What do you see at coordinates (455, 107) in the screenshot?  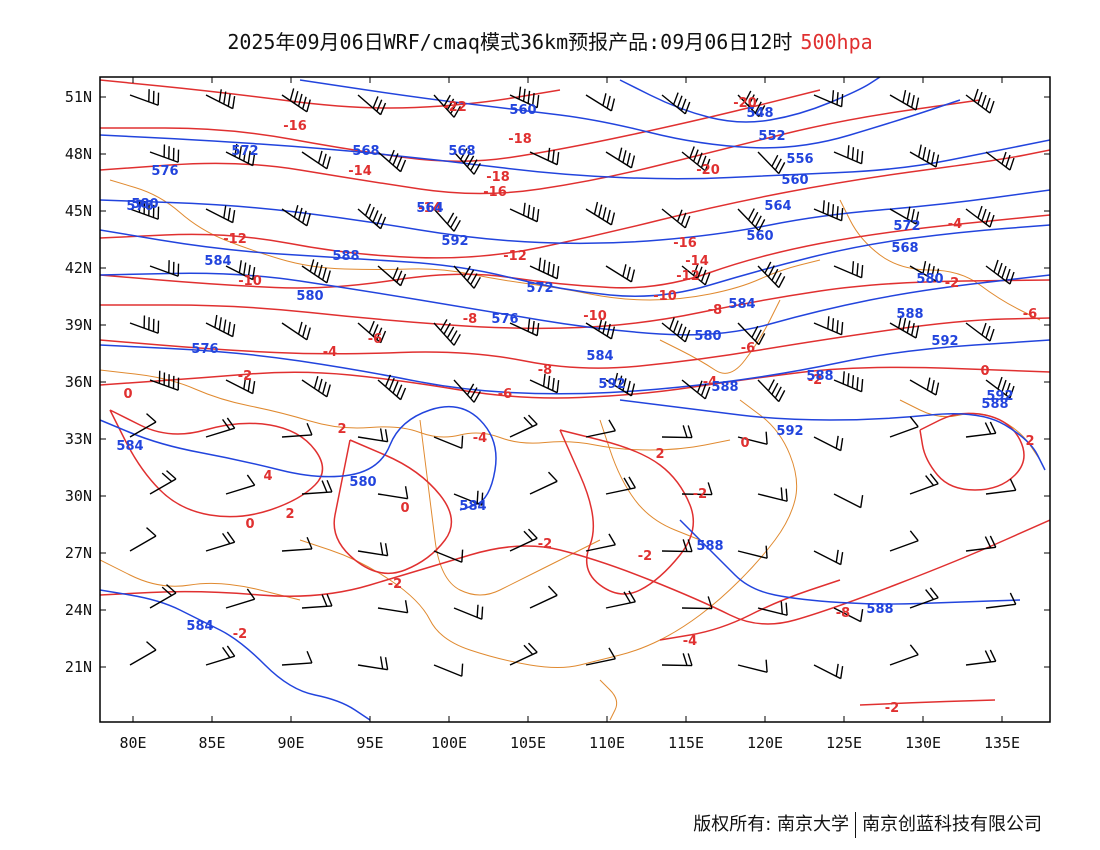 I see `temperature-label: -22` at bounding box center [455, 107].